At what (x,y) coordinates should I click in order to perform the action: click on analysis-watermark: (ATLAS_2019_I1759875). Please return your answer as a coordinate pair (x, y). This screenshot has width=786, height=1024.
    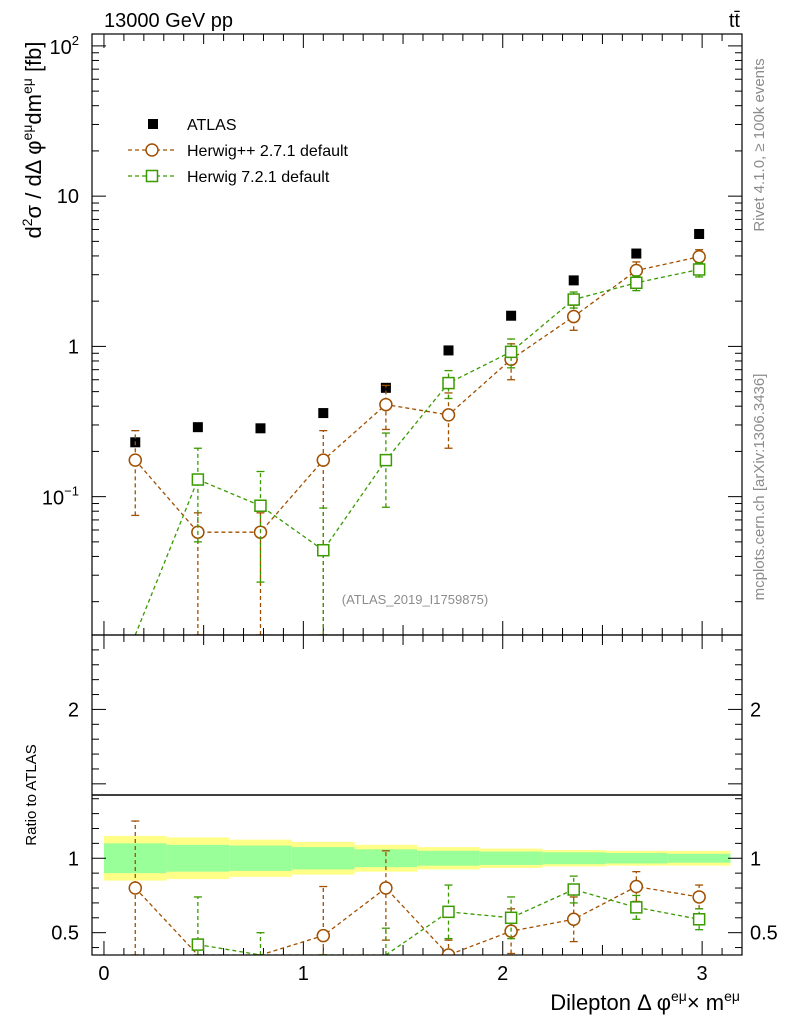
    Looking at the image, I should click on (415, 599).